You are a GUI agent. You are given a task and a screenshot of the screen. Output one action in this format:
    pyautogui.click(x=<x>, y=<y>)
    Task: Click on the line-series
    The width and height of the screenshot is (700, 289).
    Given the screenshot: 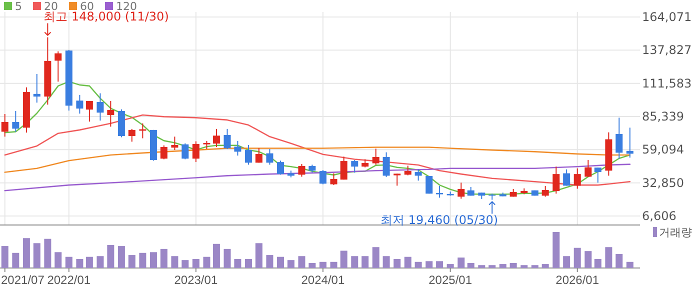 What is the action you would take?
    pyautogui.click(x=317, y=178)
    